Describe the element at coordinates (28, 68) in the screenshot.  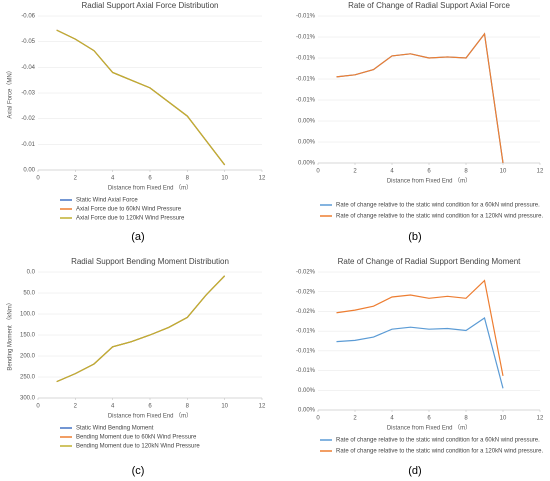
I see `y-tick-label: -0.04` at that location.